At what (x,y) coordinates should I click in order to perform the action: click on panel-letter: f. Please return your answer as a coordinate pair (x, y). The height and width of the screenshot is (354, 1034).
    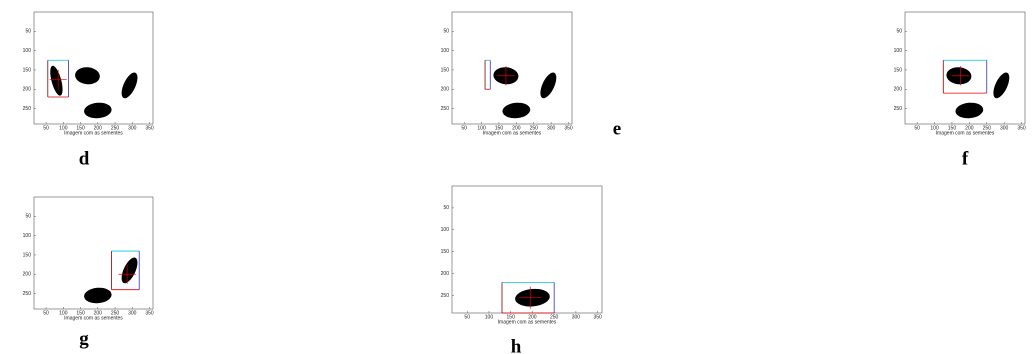
    Looking at the image, I should click on (965, 158).